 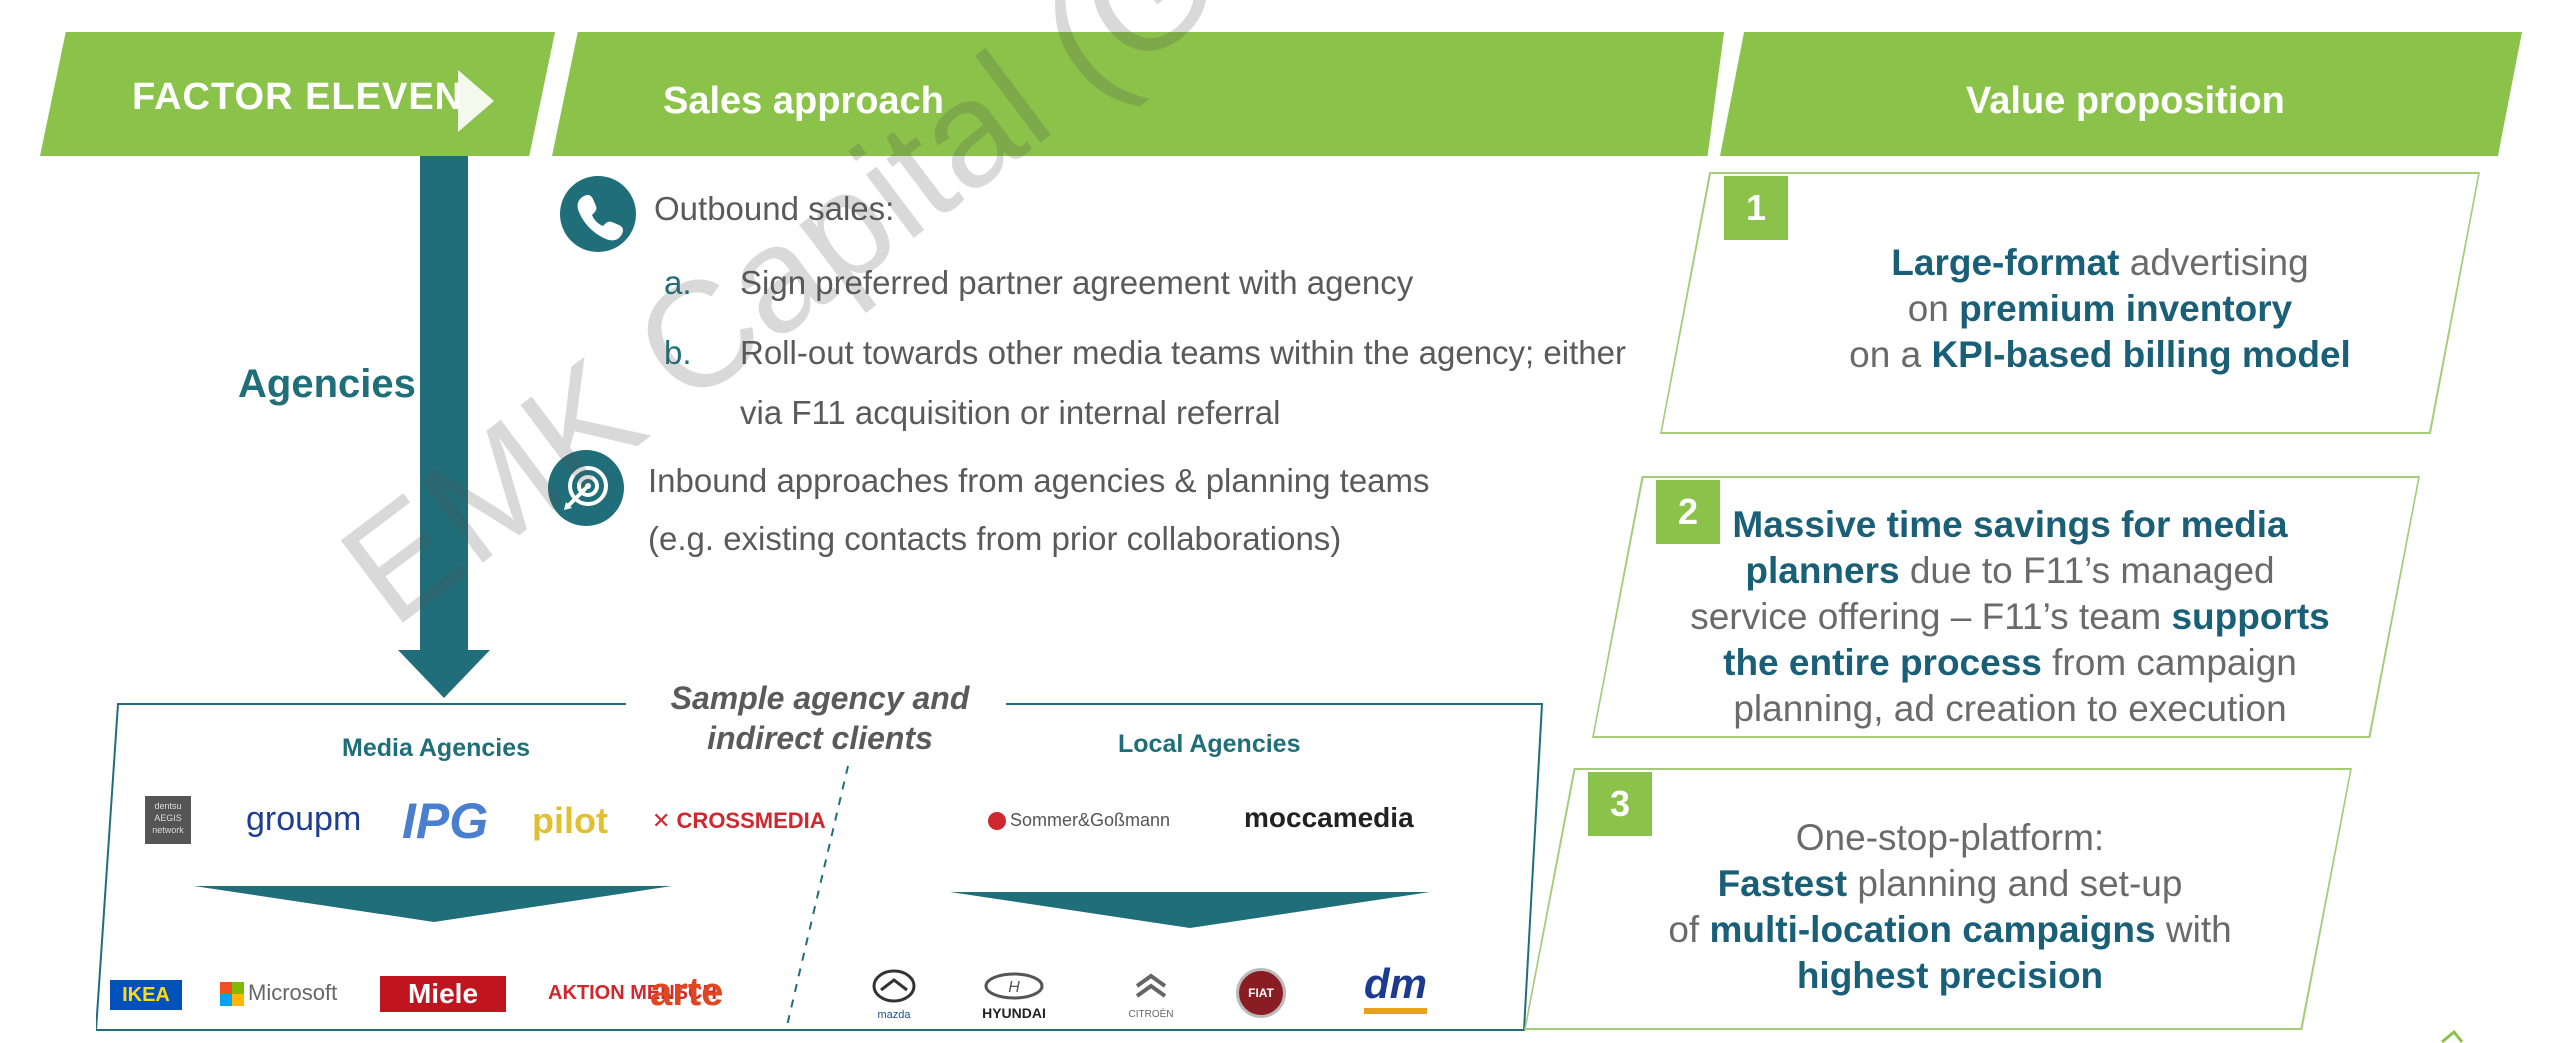 I want to click on value-text-1-segment: on a, so click(x=1890, y=354).